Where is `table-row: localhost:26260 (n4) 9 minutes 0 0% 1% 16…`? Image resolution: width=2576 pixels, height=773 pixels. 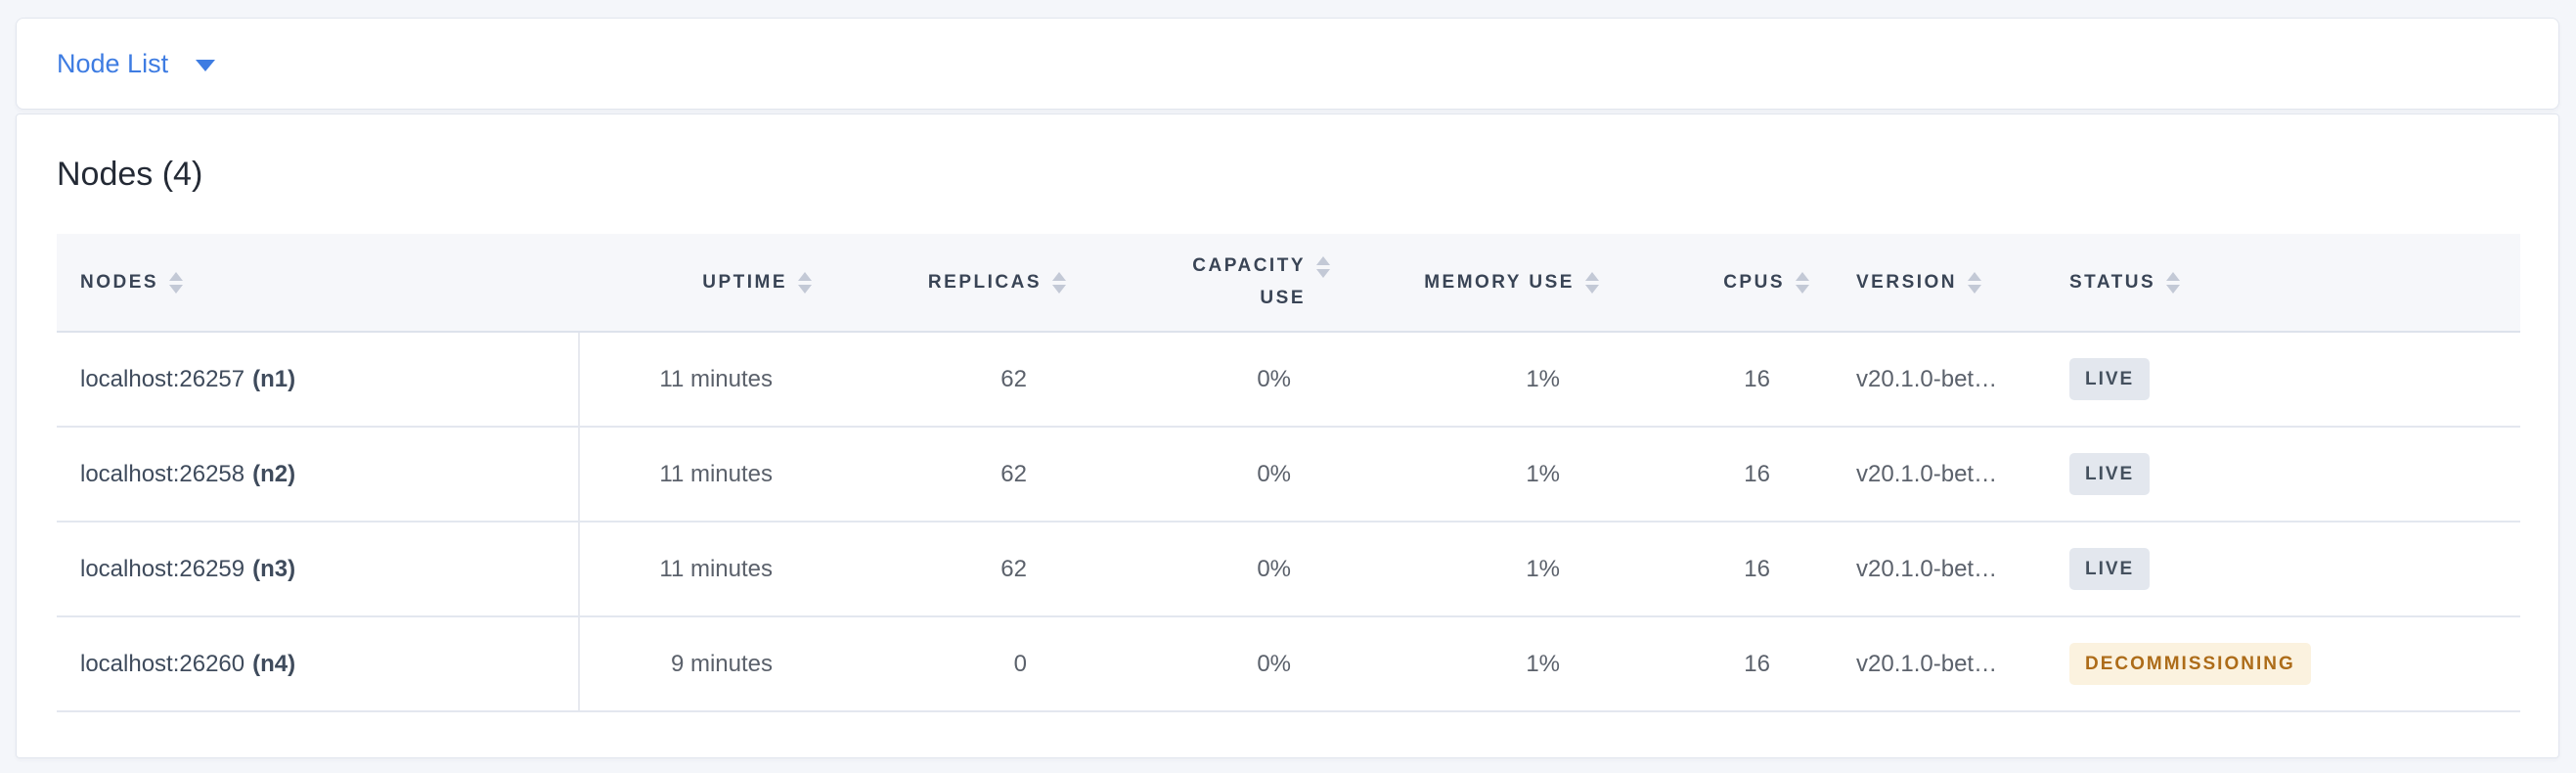
table-row: localhost:26260 (n4) 9 minutes 0 0% 1% 16… is located at coordinates (1288, 664).